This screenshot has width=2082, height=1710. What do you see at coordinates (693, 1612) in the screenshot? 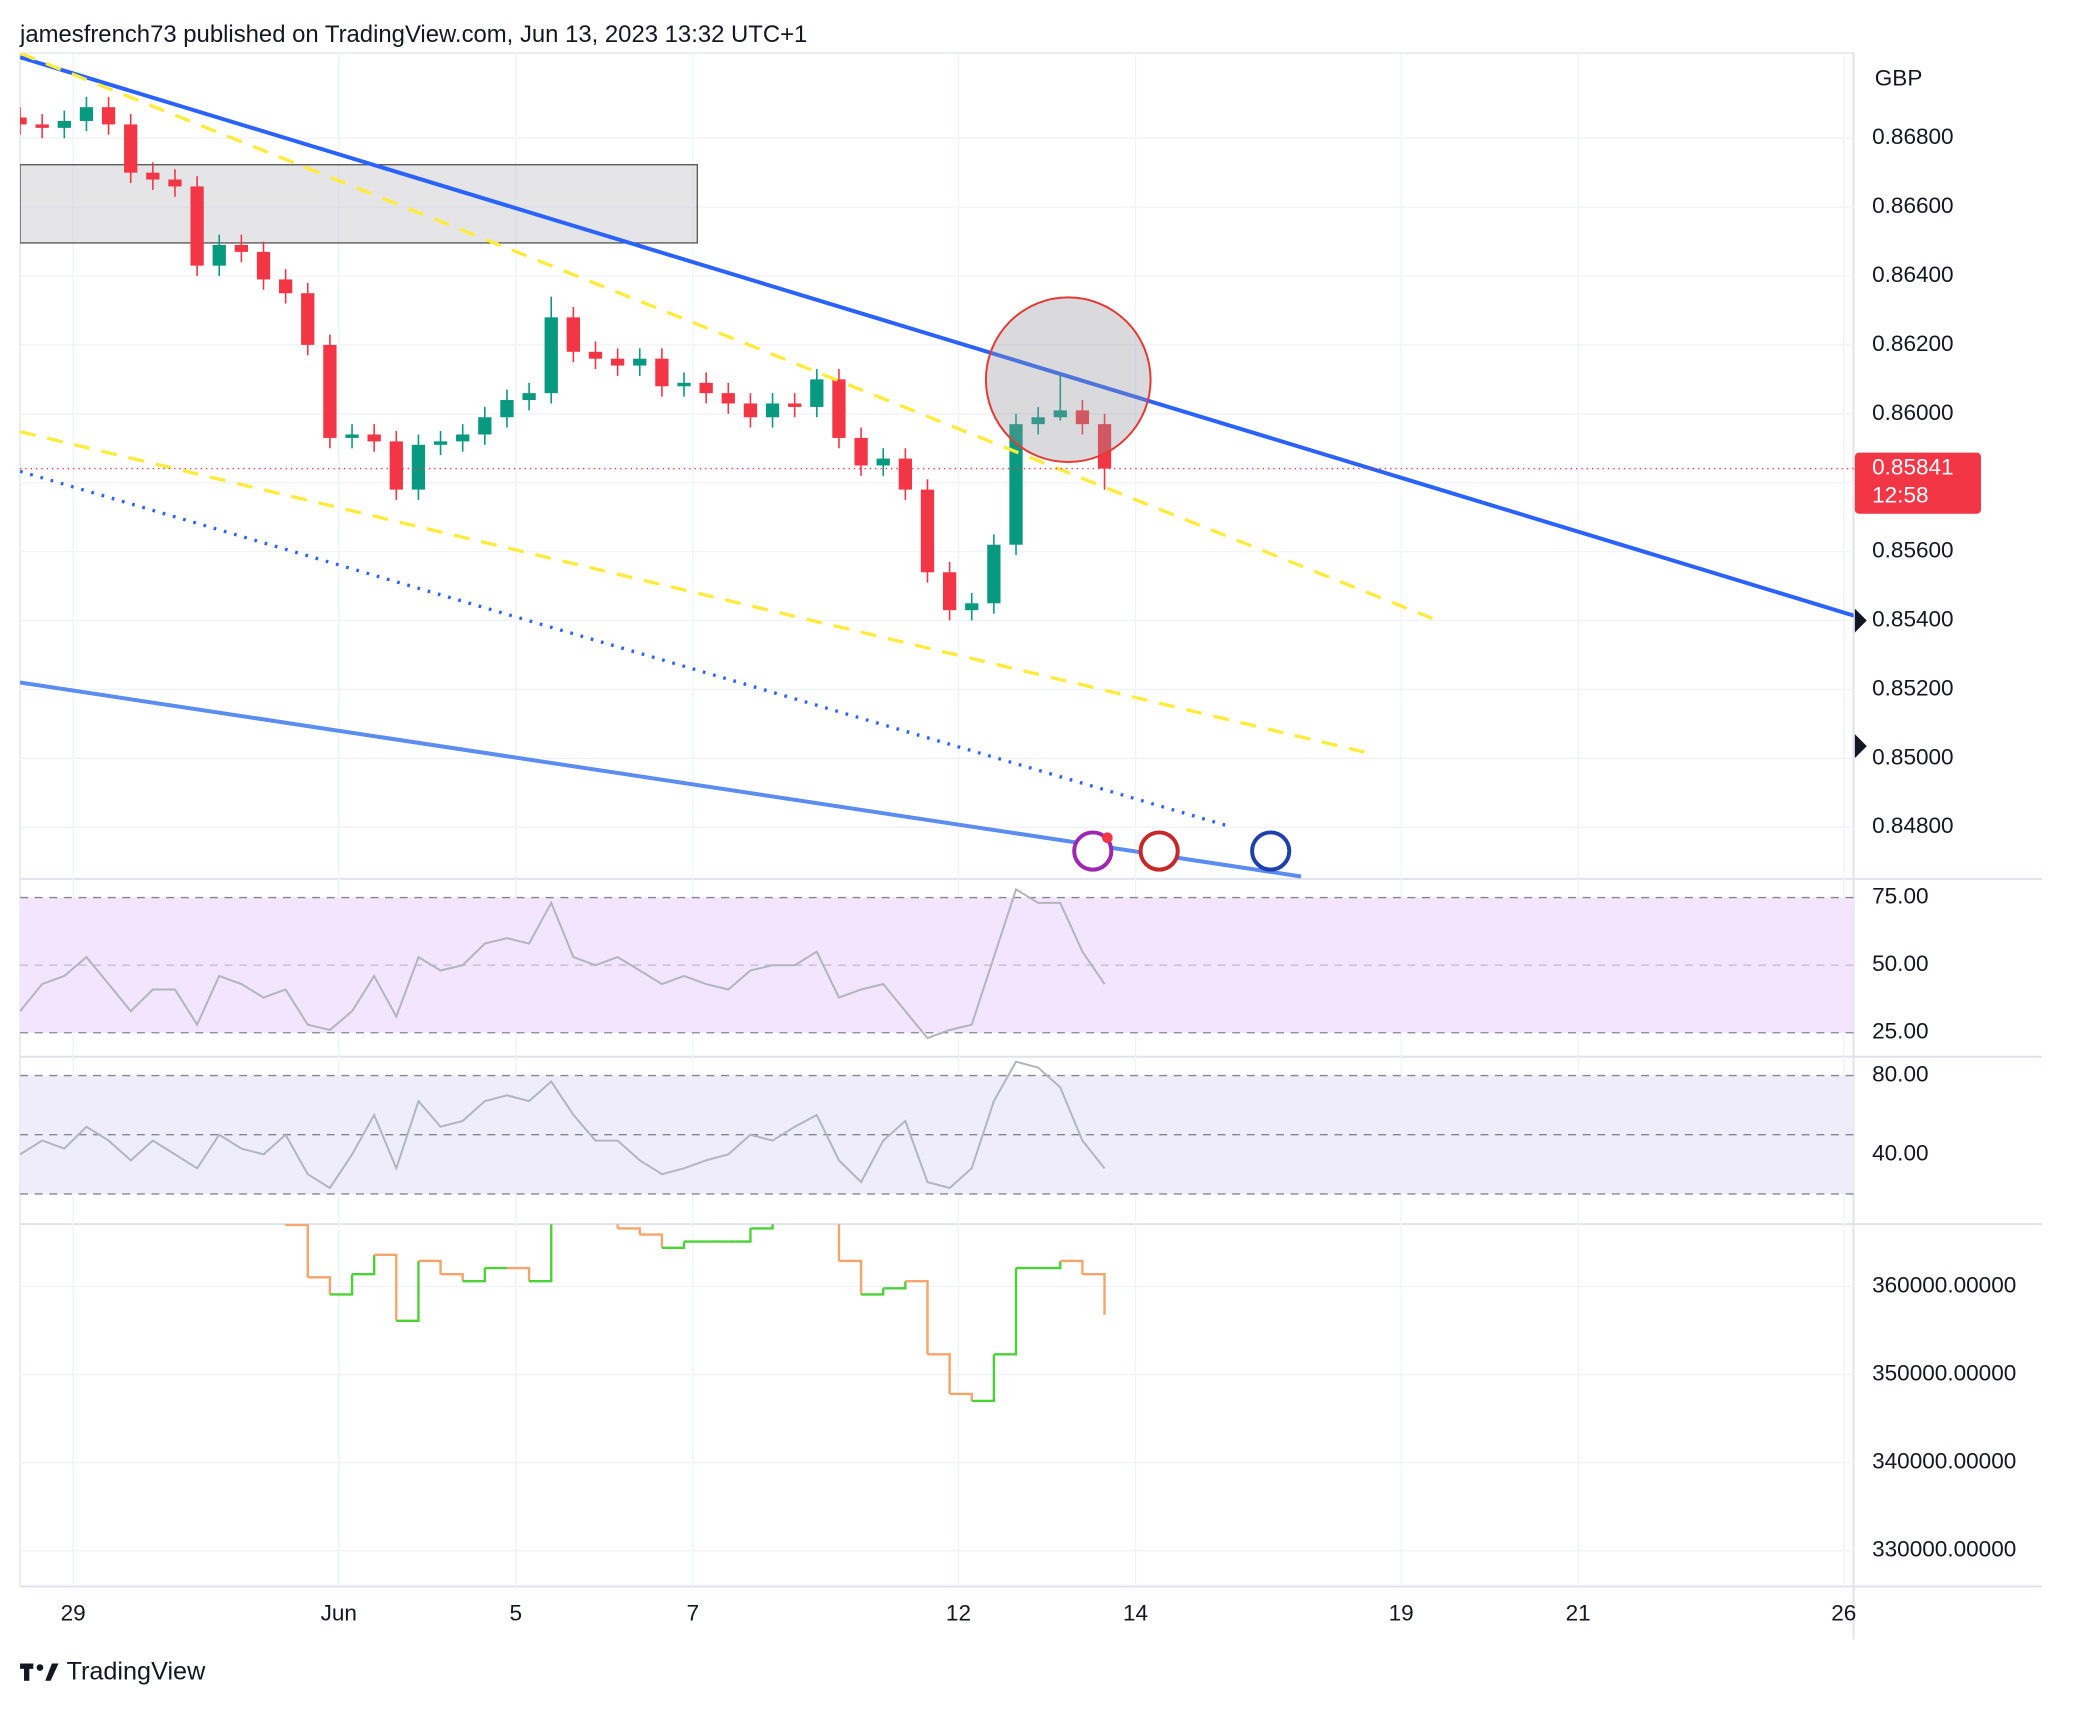
I see `x-tick-label: 7` at bounding box center [693, 1612].